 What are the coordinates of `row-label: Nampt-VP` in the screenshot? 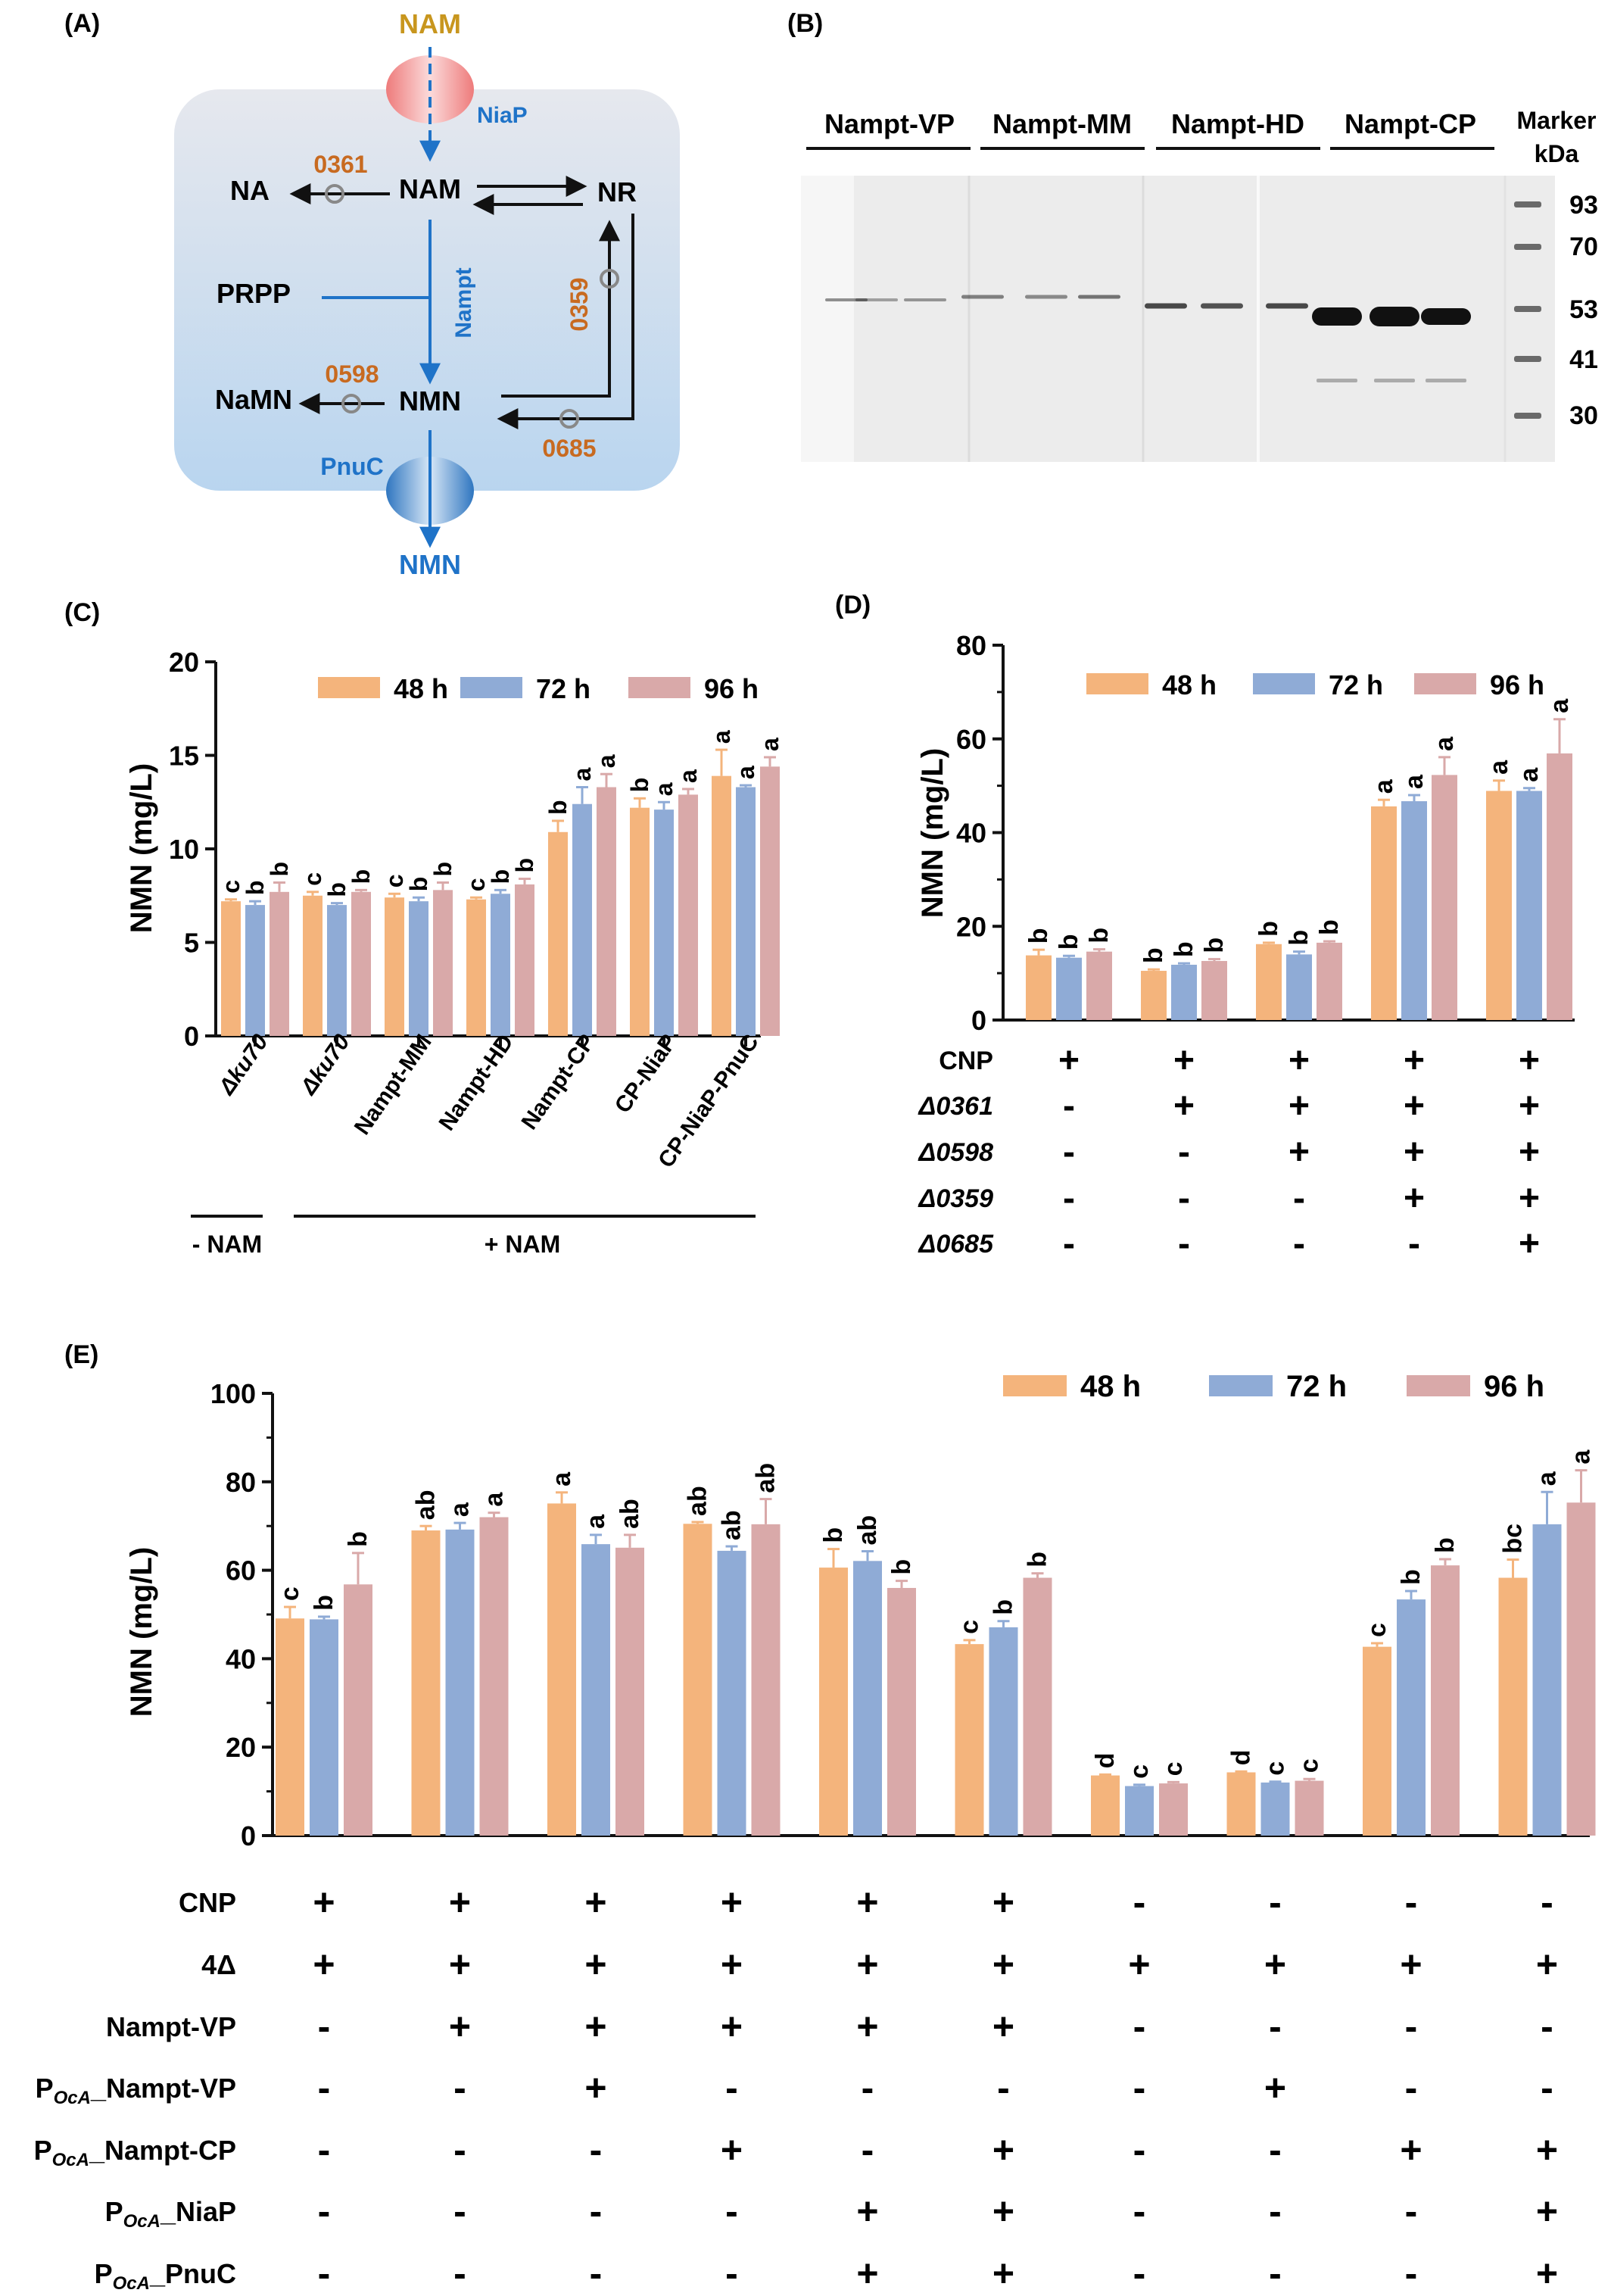 It's located at (171, 2026).